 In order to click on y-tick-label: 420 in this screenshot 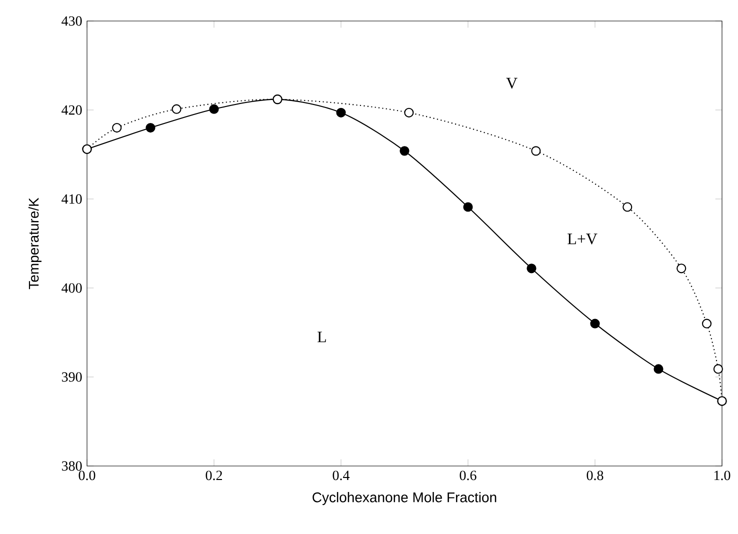, I will do `click(72, 110)`.